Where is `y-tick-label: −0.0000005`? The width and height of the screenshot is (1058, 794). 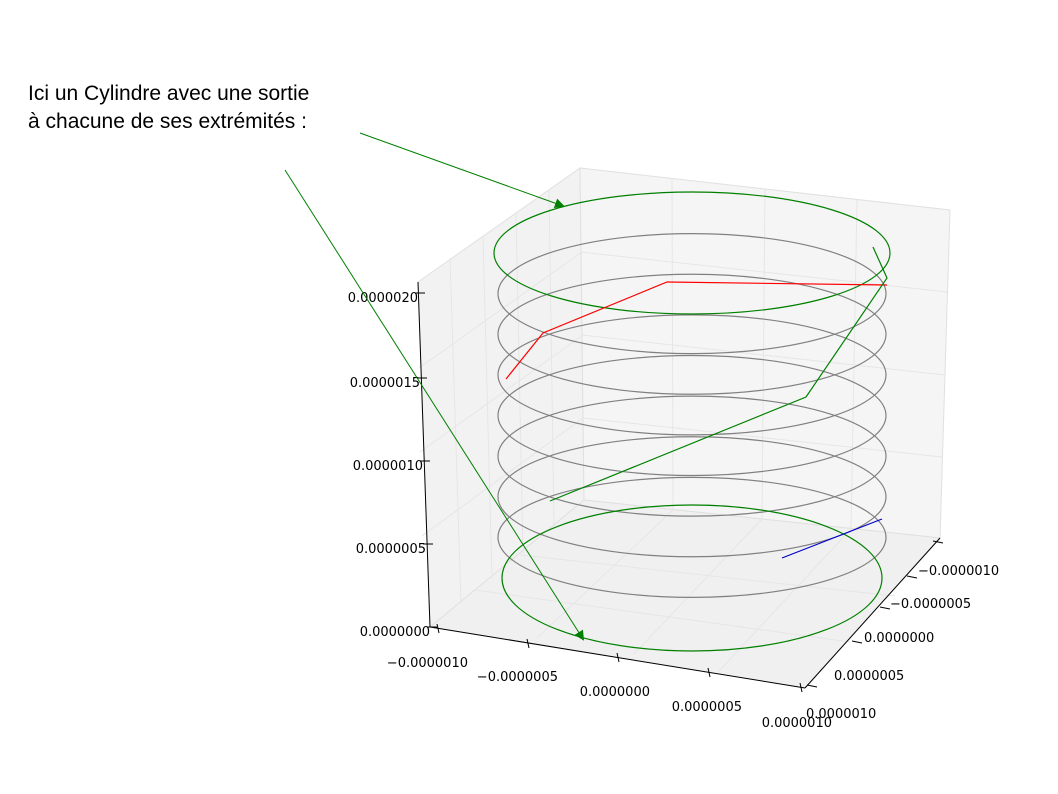 y-tick-label: −0.0000005 is located at coordinates (930, 604).